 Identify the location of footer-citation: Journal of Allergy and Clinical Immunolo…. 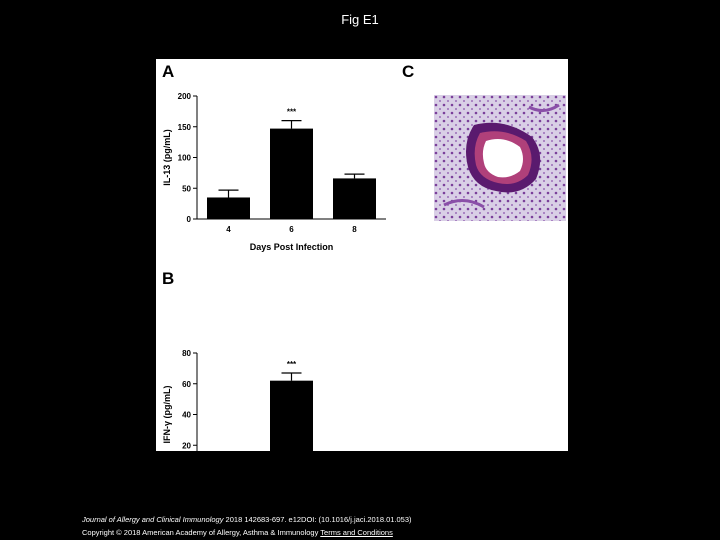
(247, 519).